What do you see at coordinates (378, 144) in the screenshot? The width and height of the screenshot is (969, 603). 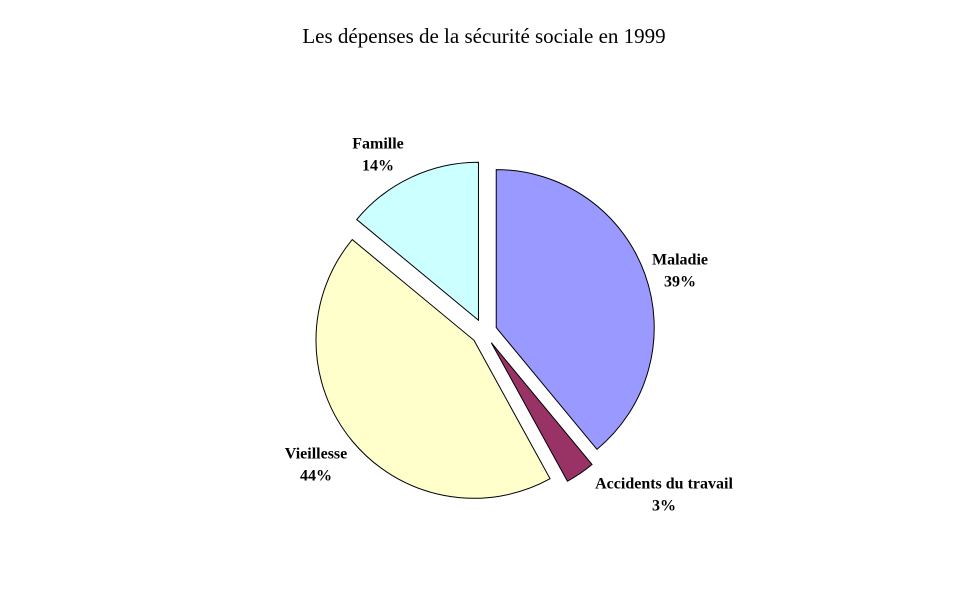 I see `slice-label: Famille` at bounding box center [378, 144].